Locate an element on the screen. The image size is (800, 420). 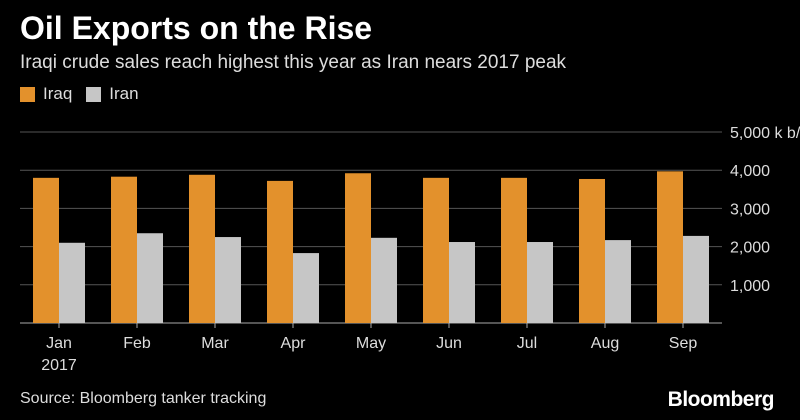
x-tick-label: Apr is located at coordinates (294, 343).